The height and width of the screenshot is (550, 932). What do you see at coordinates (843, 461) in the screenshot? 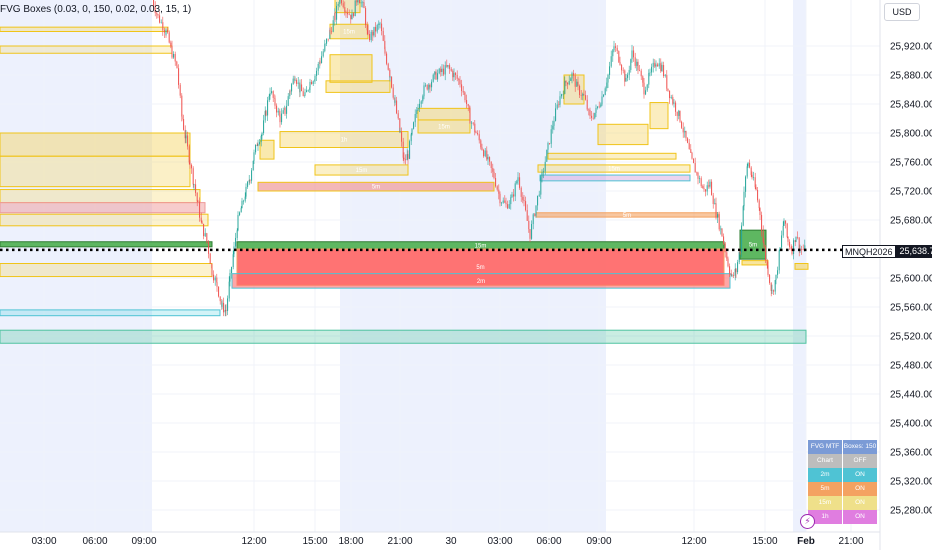
I see `mtf-row: Chart OFF` at bounding box center [843, 461].